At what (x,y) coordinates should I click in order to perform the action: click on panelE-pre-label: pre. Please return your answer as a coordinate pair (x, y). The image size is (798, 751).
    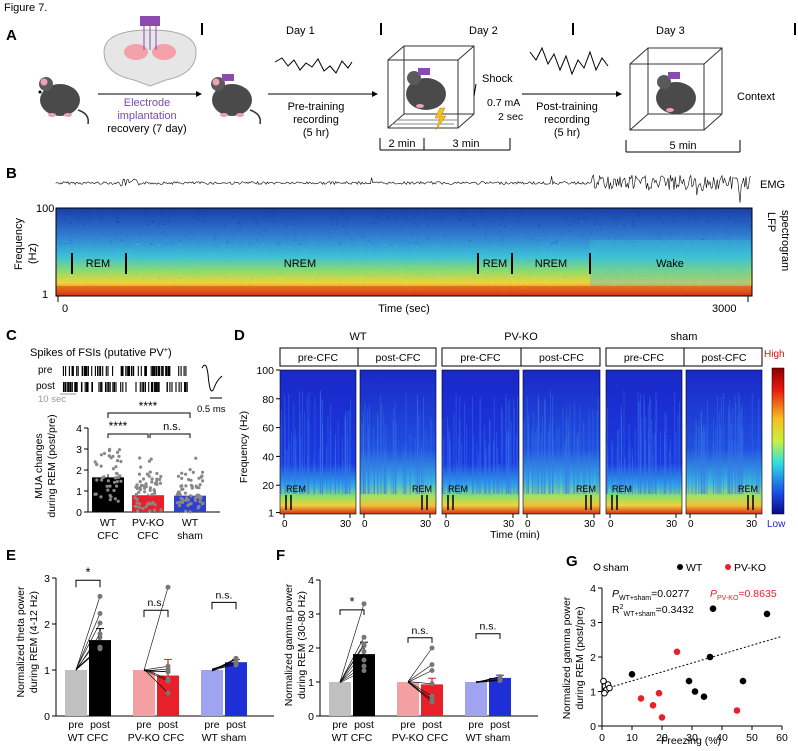
    Looking at the image, I should click on (143, 725).